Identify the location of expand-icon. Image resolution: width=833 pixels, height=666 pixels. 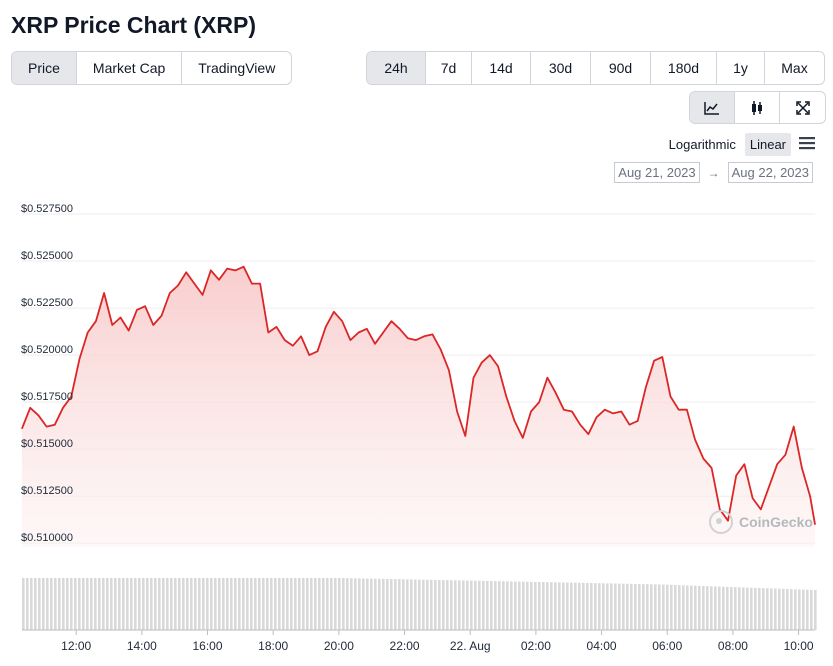
(802, 107).